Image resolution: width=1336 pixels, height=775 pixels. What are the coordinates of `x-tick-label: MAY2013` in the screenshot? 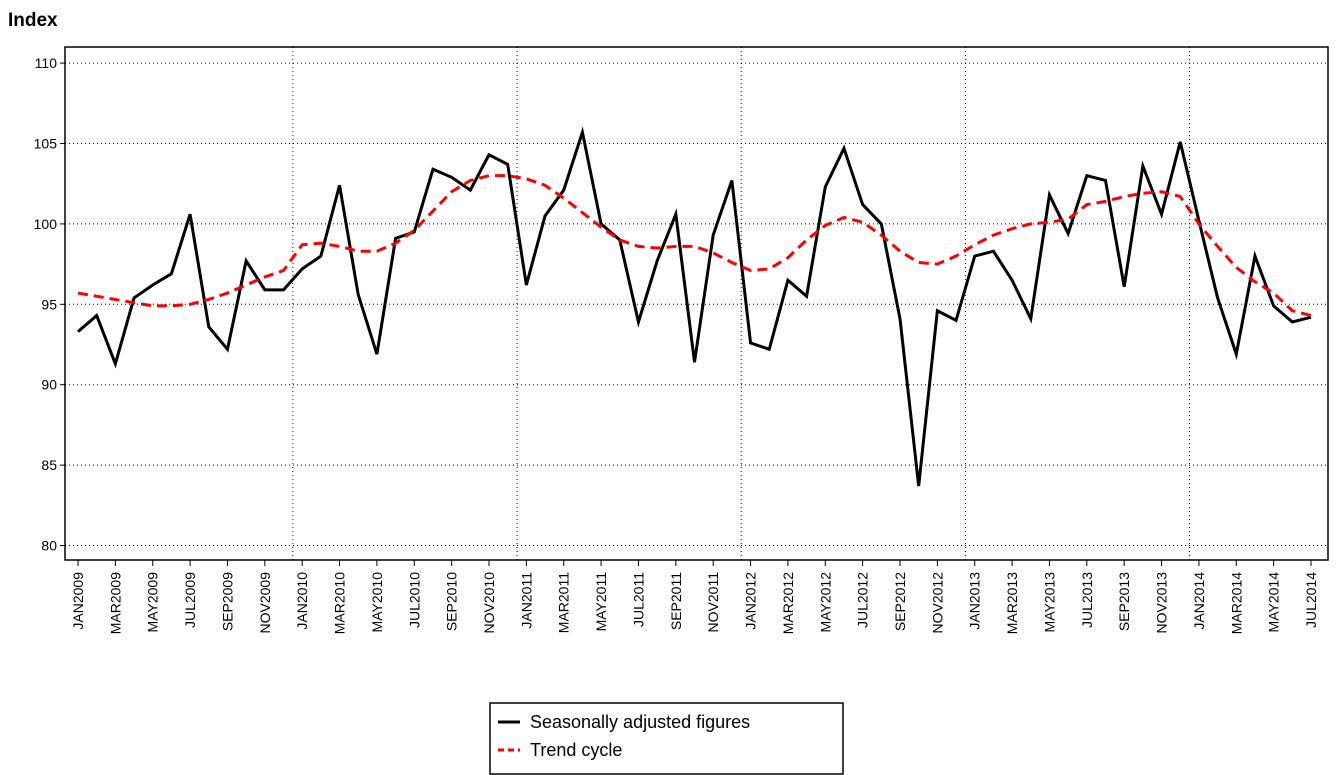 It's located at (1049, 602).